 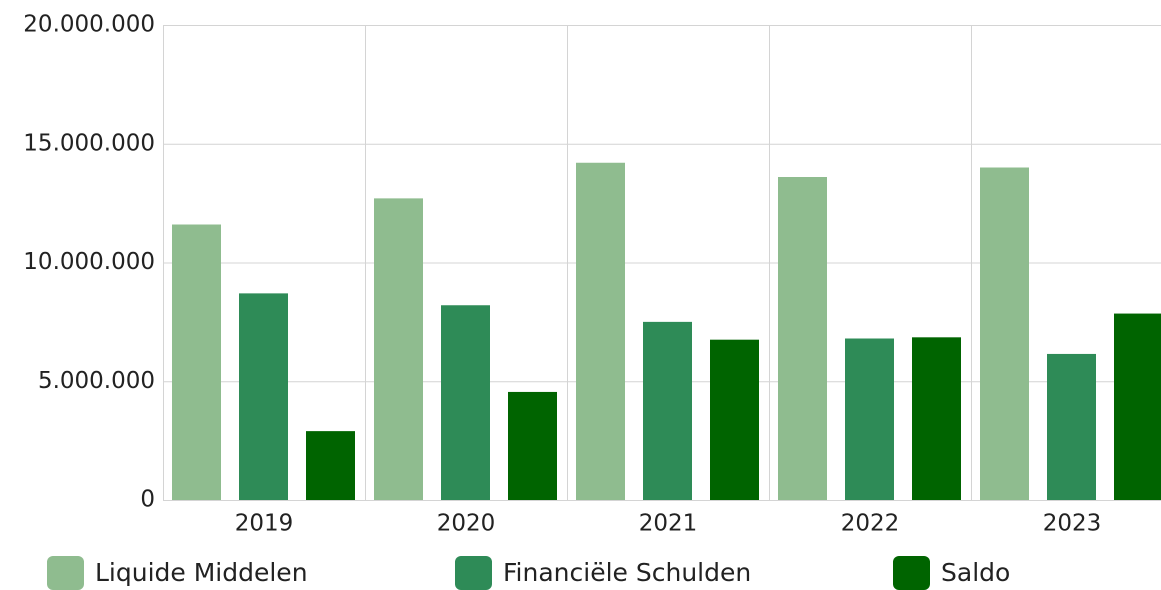 What do you see at coordinates (89, 143) in the screenshot?
I see `y-tick-label: 15.000.000` at bounding box center [89, 143].